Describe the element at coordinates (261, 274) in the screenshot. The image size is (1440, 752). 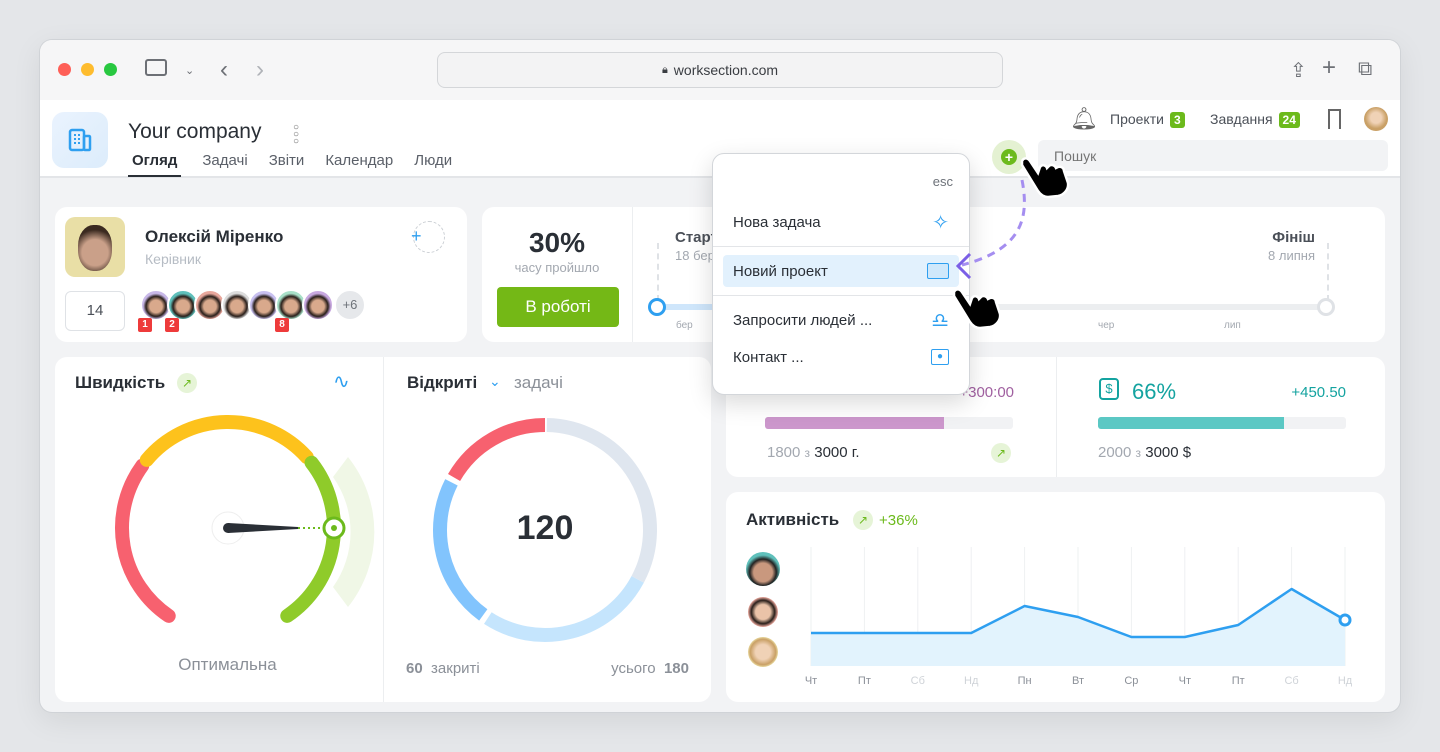
I see `manager-card: Олексій Міренко Керівник + 14 +6 1 2 8` at that location.